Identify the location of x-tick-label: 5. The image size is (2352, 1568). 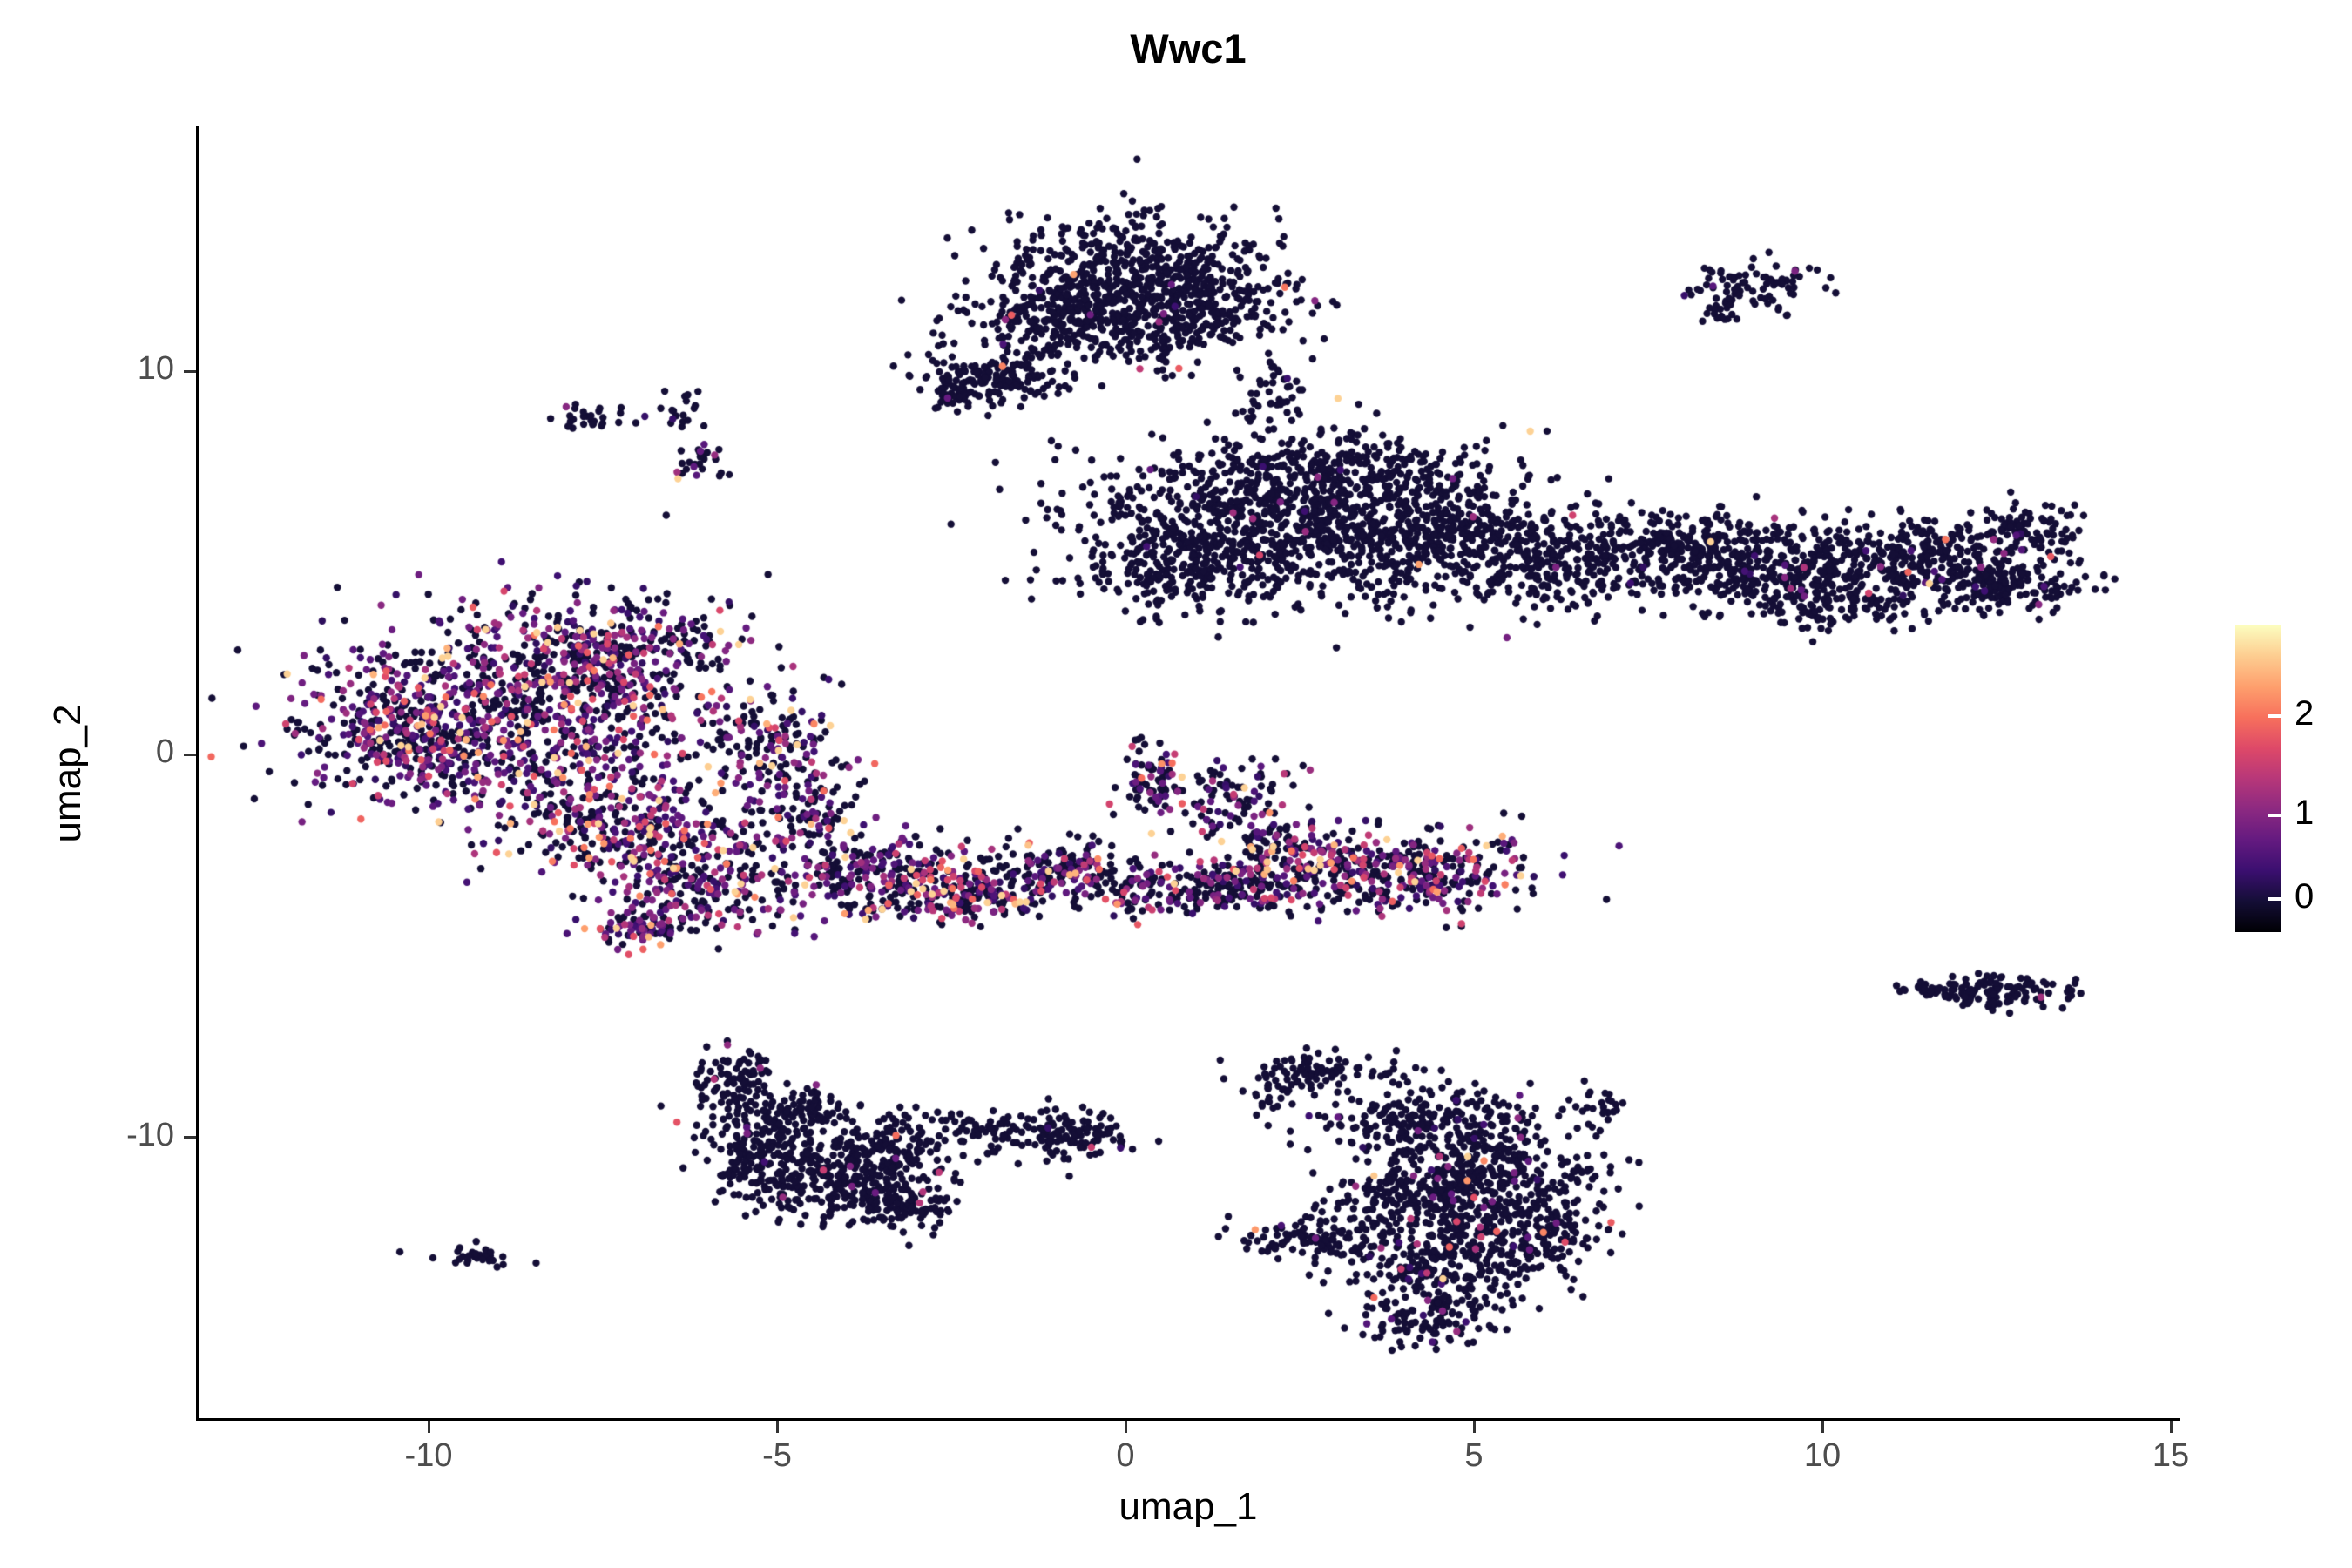
(1474, 1456).